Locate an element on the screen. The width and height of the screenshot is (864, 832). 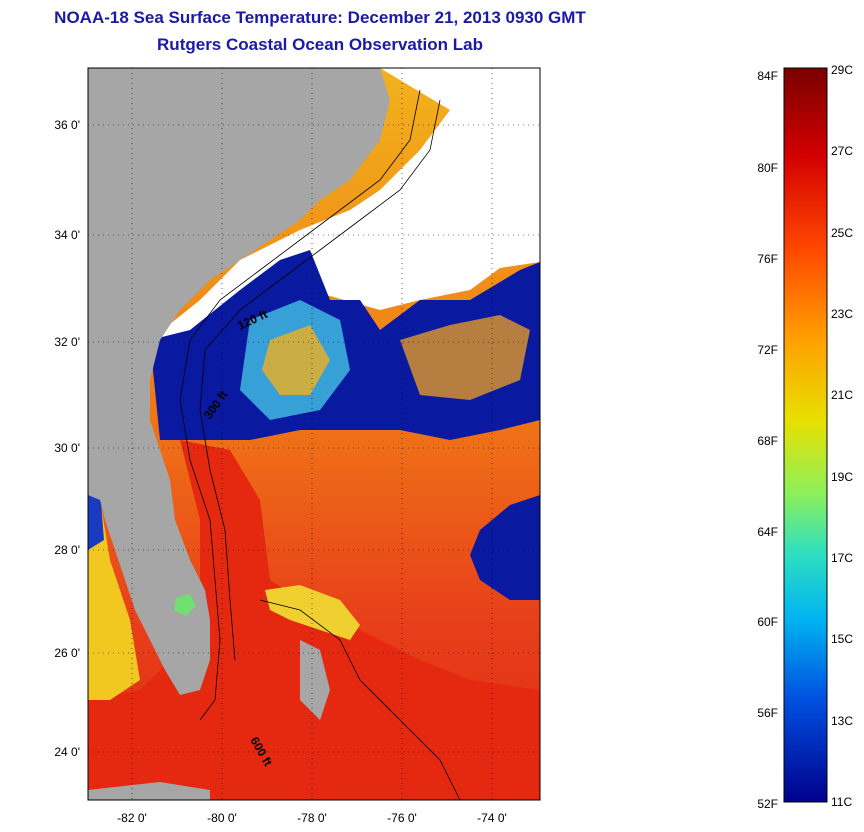
lon-label: -82 0' is located at coordinates (132, 818).